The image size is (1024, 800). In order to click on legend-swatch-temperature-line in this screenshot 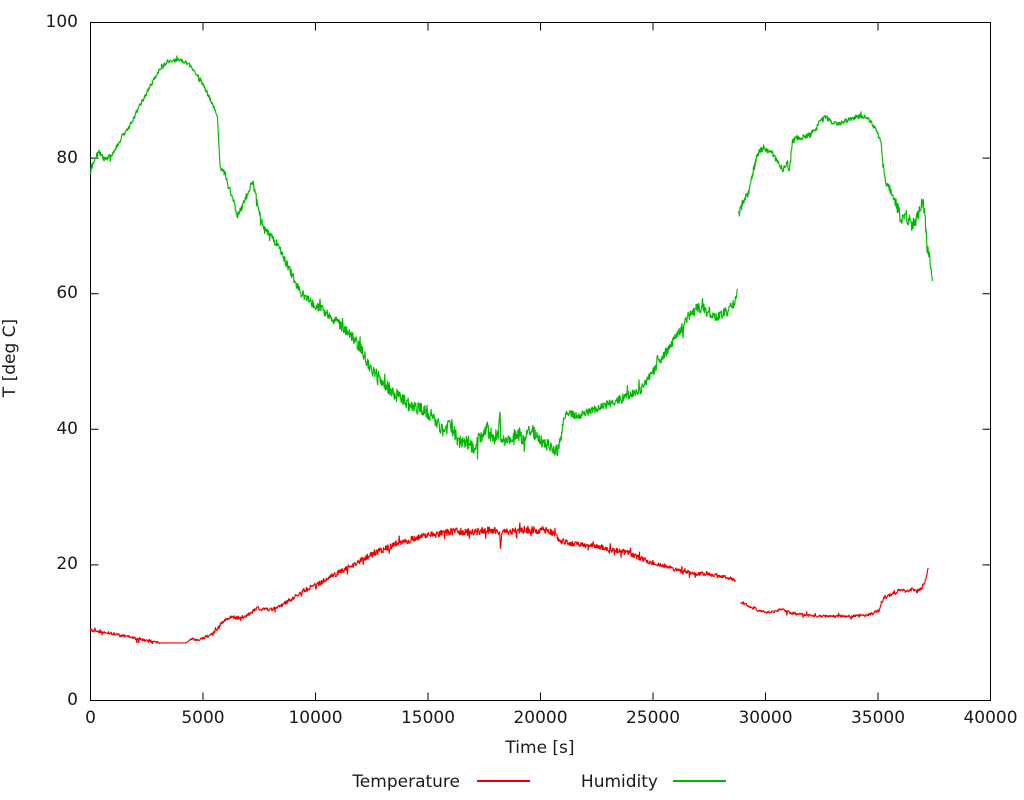, I will do `click(503, 781)`.